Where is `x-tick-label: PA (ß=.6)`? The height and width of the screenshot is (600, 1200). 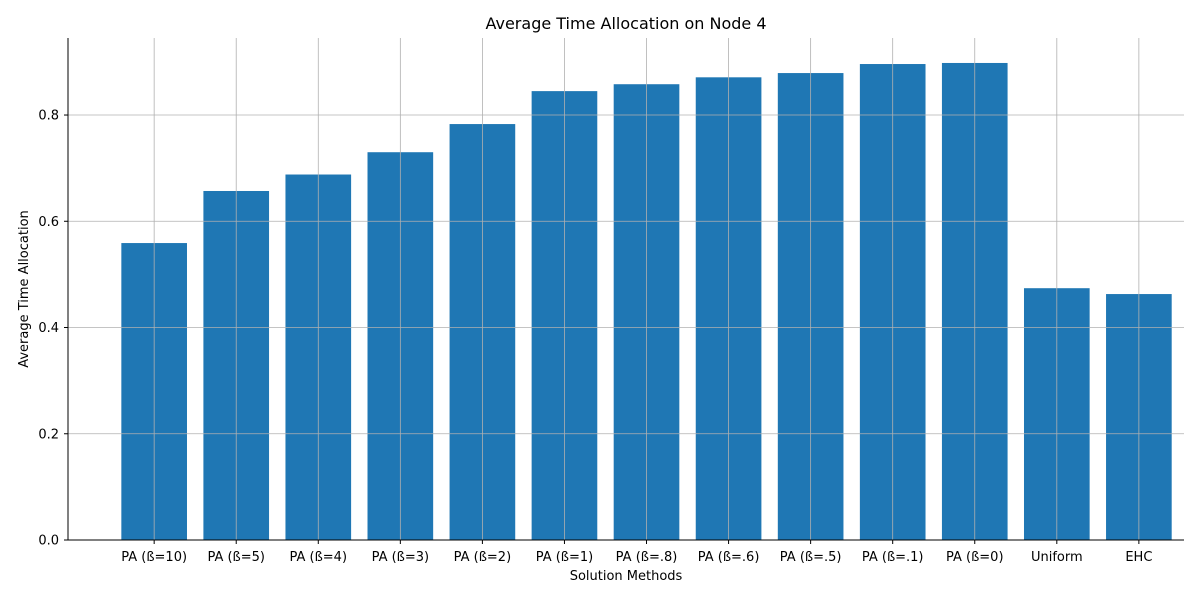
x-tick-label: PA (ß=.6) is located at coordinates (729, 557).